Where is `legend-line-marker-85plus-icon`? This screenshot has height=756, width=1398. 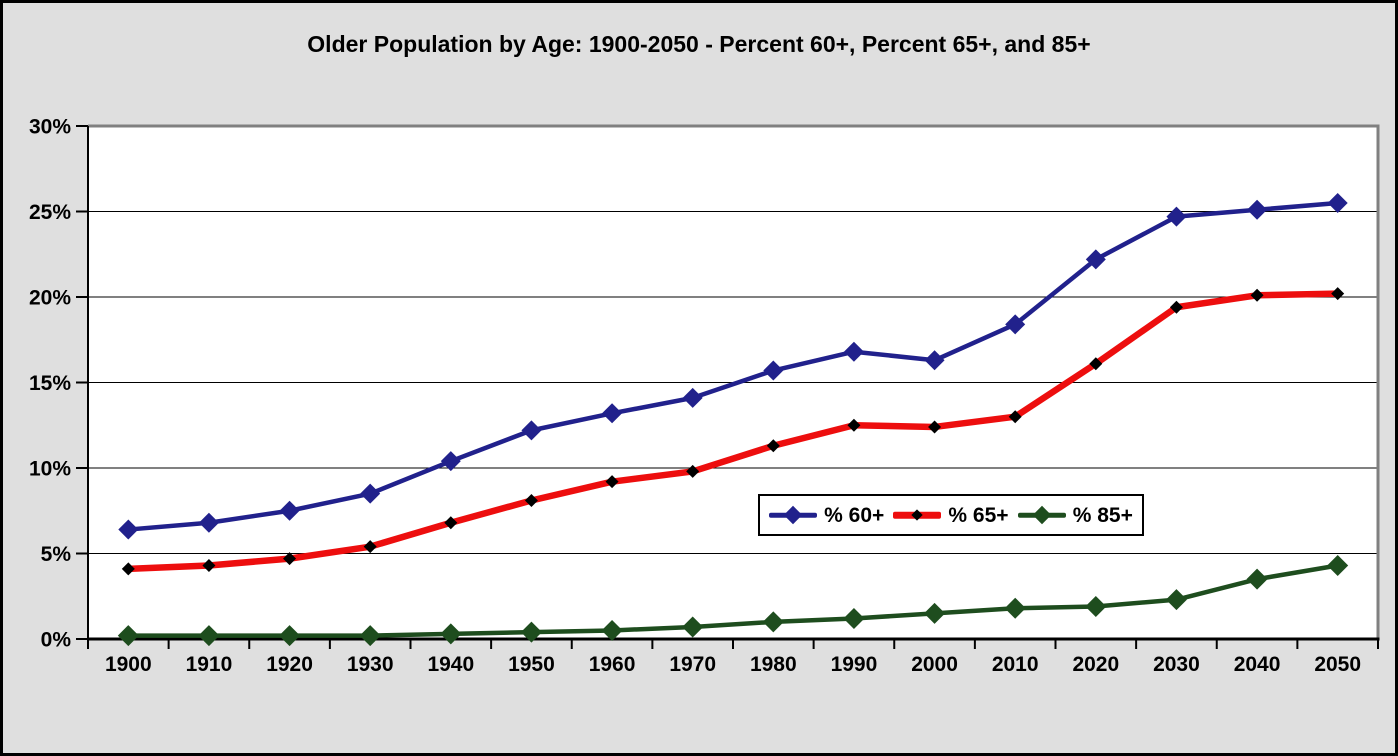
legend-line-marker-85plus-icon is located at coordinates (1041, 515).